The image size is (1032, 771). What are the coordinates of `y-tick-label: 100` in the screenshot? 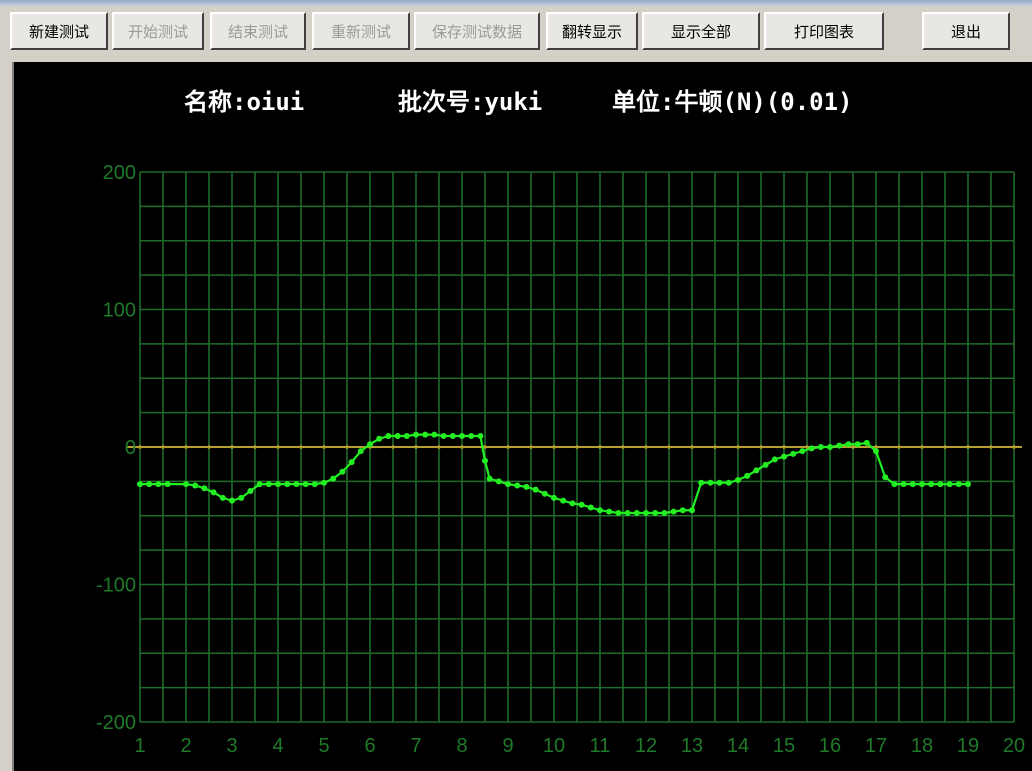 It's located at (119, 311).